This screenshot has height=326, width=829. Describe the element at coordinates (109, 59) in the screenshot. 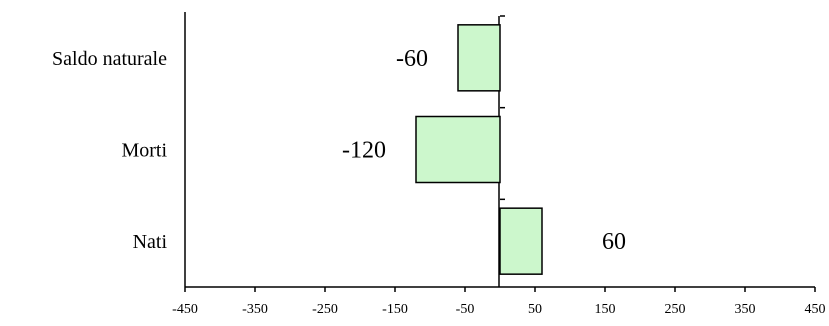

I see `category-label: Saldo naturale` at that location.